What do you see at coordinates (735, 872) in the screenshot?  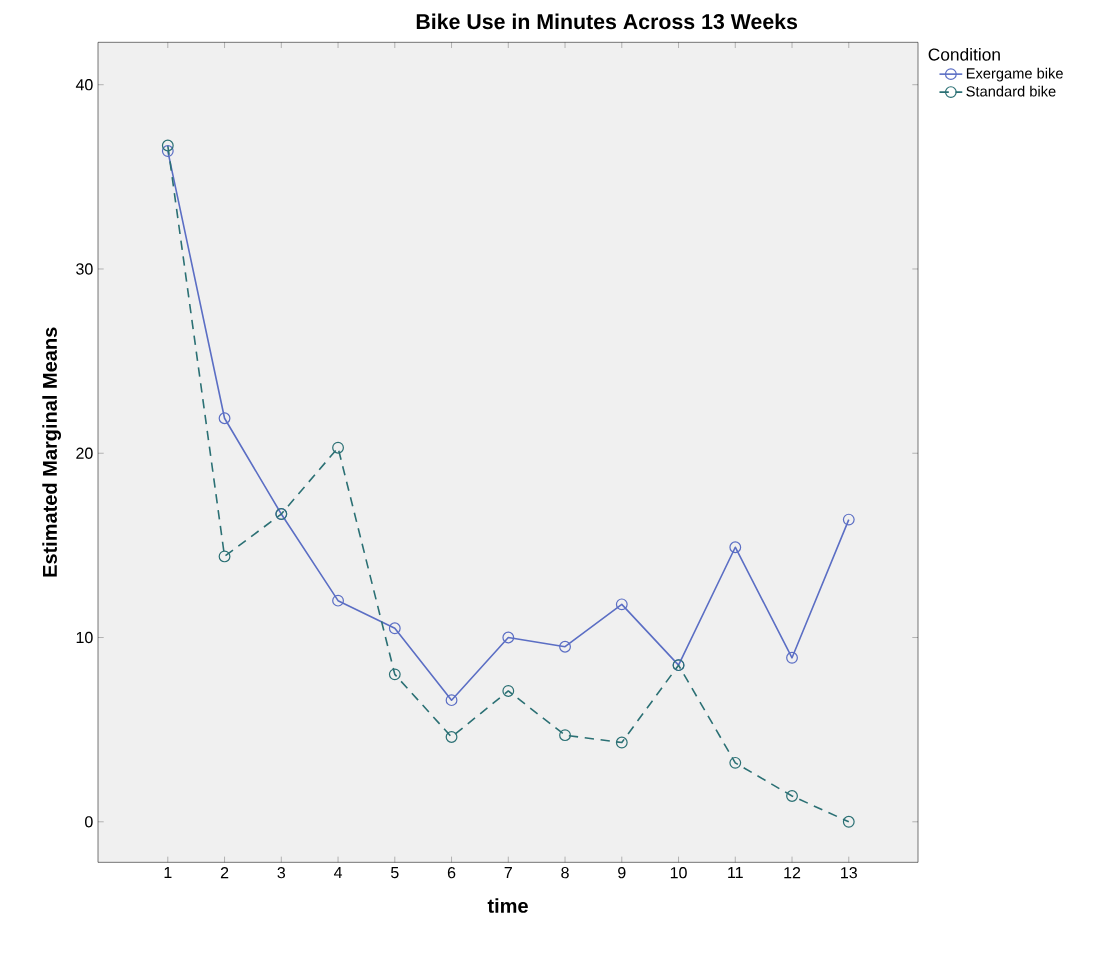 I see `x-tick-label: 11` at bounding box center [735, 872].